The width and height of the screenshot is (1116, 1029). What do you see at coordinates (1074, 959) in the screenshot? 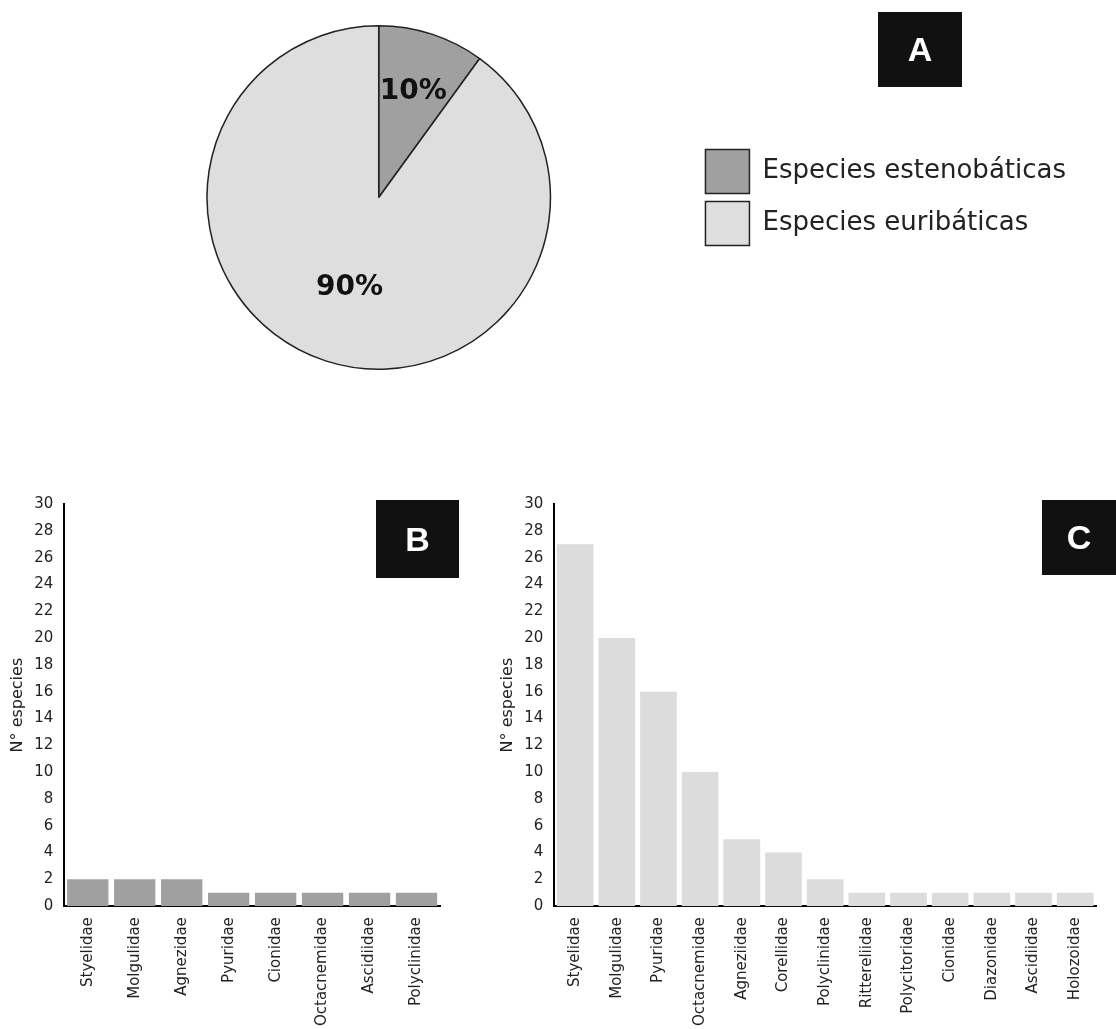
I see `x-tick-label: Holozoidae` at bounding box center [1074, 959].